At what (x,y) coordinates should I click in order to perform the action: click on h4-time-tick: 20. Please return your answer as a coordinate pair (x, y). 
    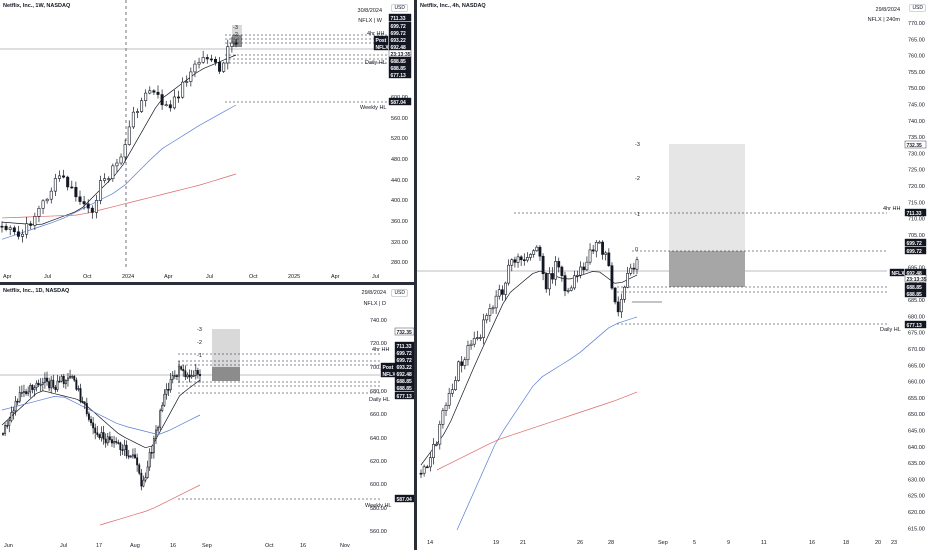
    Looking at the image, I should click on (878, 543).